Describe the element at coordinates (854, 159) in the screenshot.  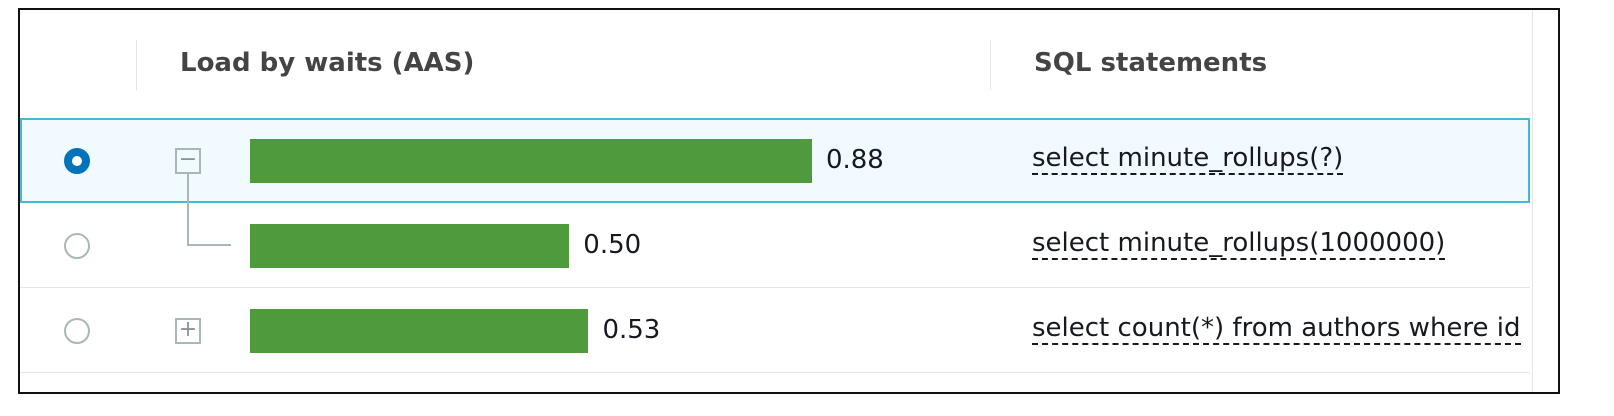
I see `load-value: 0.88` at that location.